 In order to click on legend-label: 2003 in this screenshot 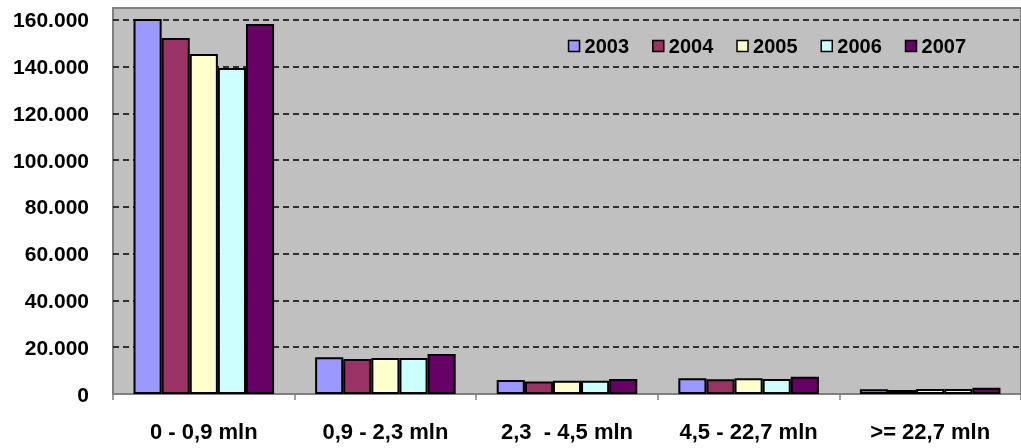, I will do `click(607, 46)`.